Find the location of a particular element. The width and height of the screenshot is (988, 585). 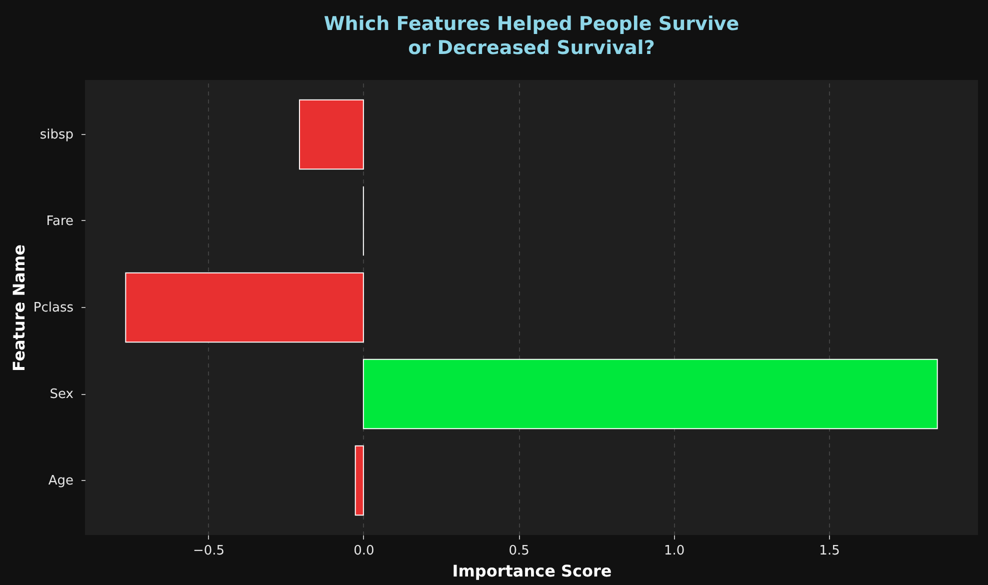

y-tick-label: Pclass is located at coordinates (53, 308).